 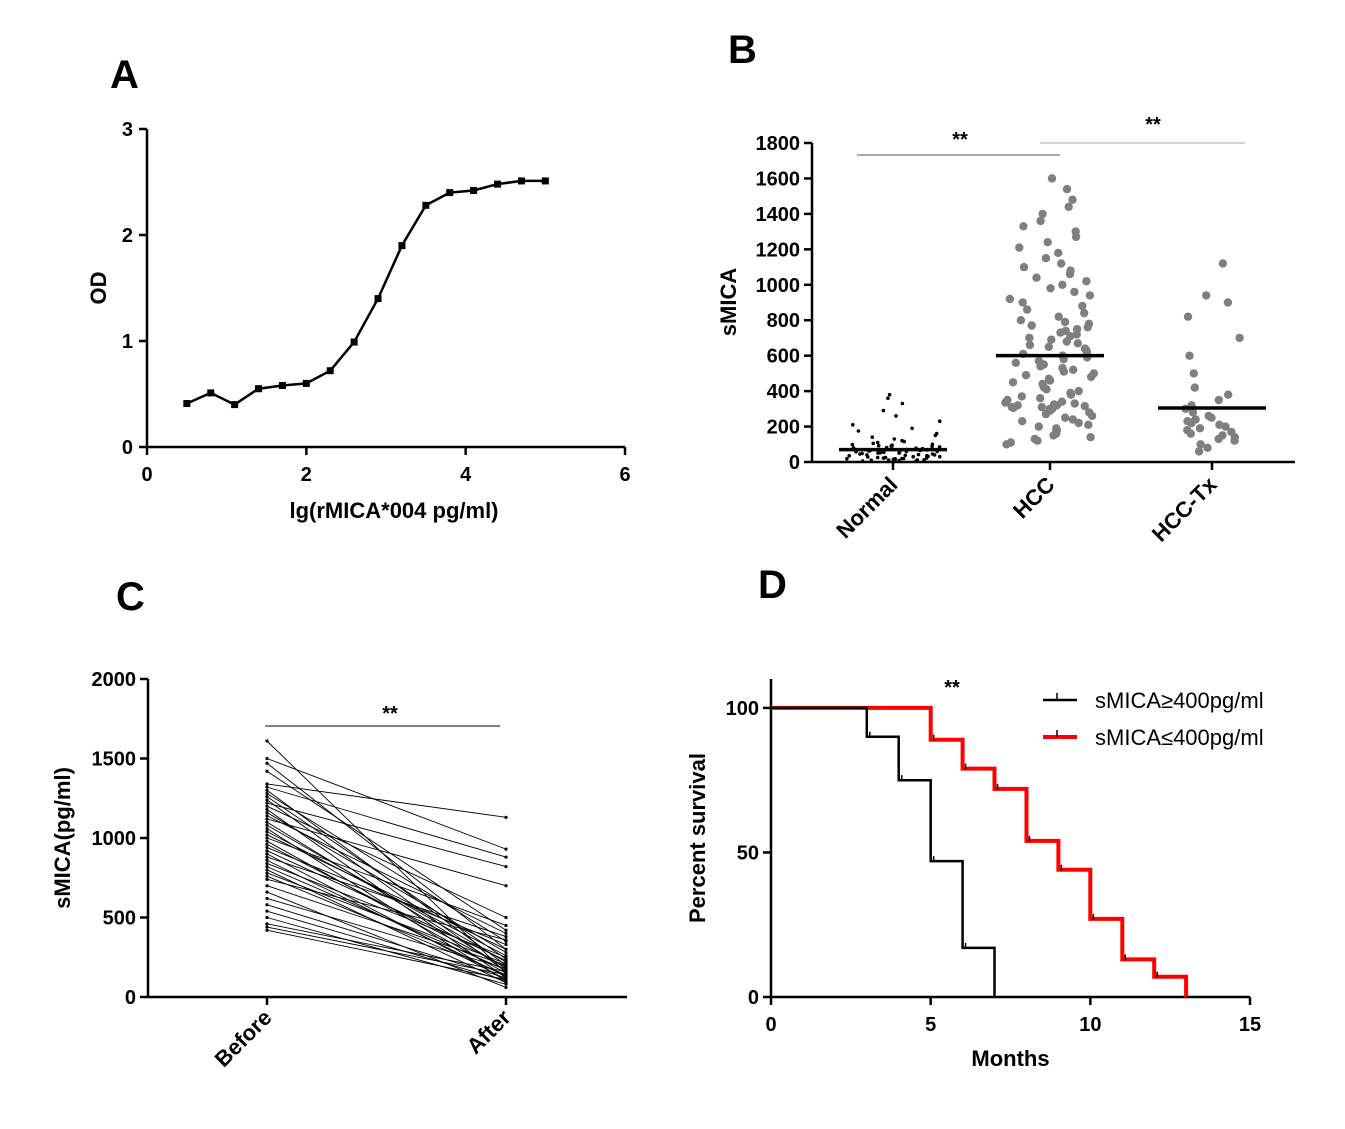 What do you see at coordinates (1179, 737) in the screenshot?
I see `legend-label: sMICA≤400pg/ml` at bounding box center [1179, 737].